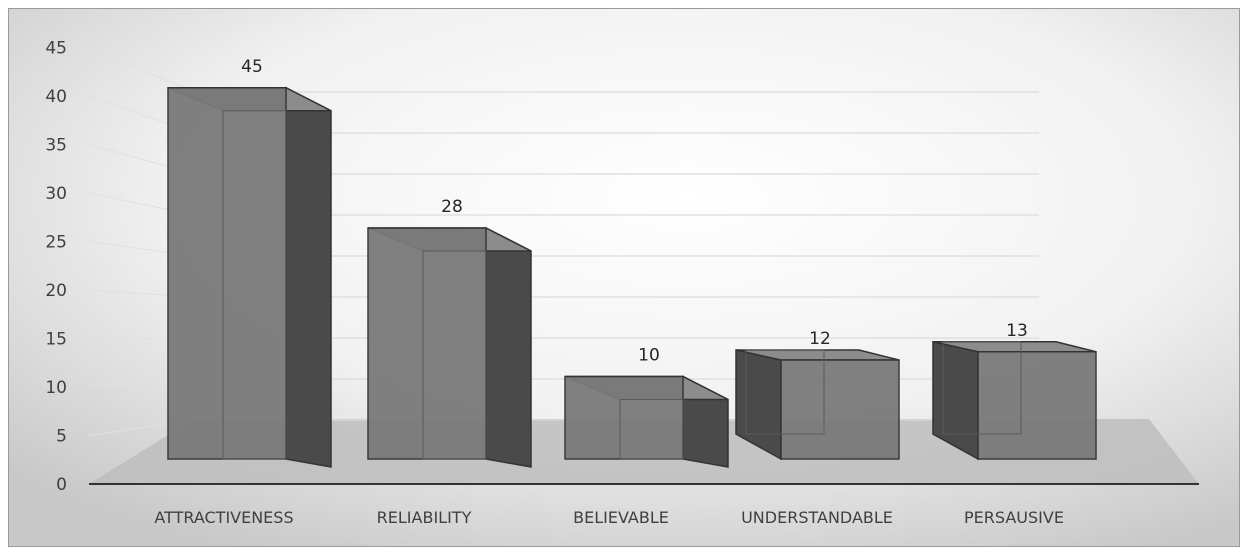  Describe the element at coordinates (56, 194) in the screenshot. I see `y-tick-label: 30` at that location.